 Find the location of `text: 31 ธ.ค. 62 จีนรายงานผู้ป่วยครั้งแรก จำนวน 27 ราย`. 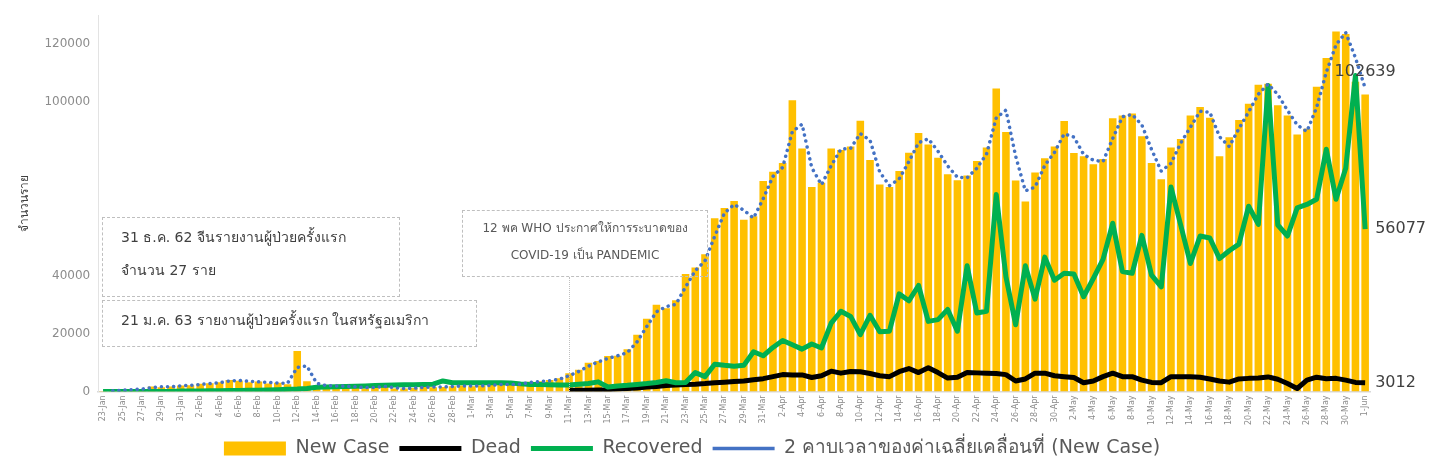

text: 31 ธ.ค. 62 จีนรายงานผู้ป่วยครั้งแรก จำนวน 27 ราย is located at coordinates (233, 253).